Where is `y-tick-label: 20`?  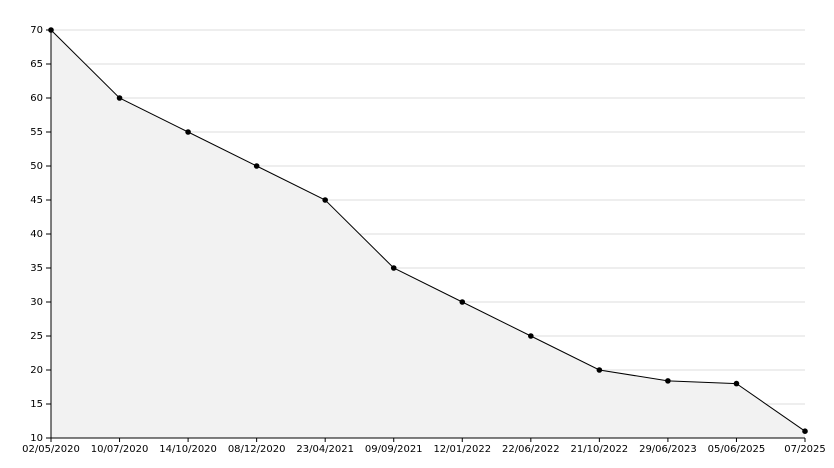 y-tick-label: 20 is located at coordinates (36, 370).